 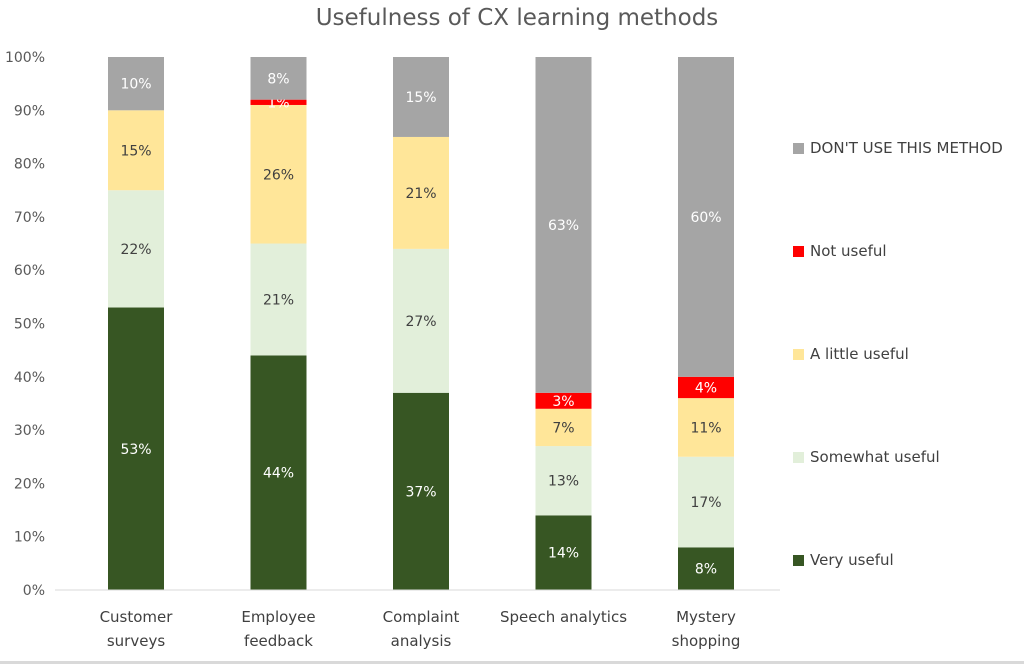 What do you see at coordinates (29, 165) in the screenshot?
I see `y-tick-label: 80%` at bounding box center [29, 165].